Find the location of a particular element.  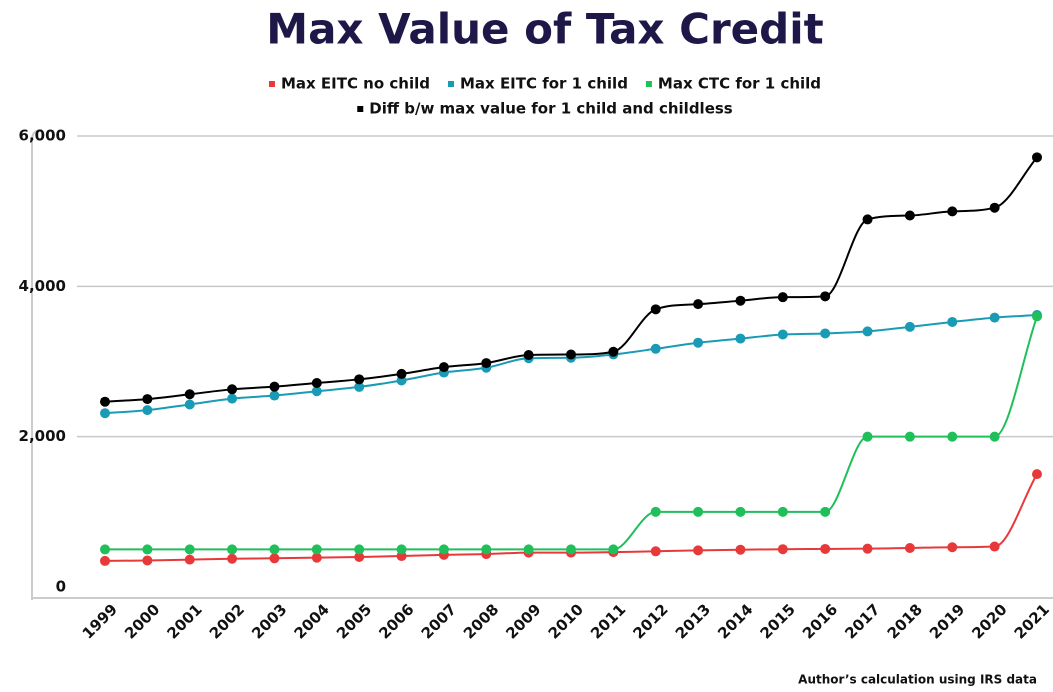

x-tick-label: 2004 is located at coordinates (312, 621).